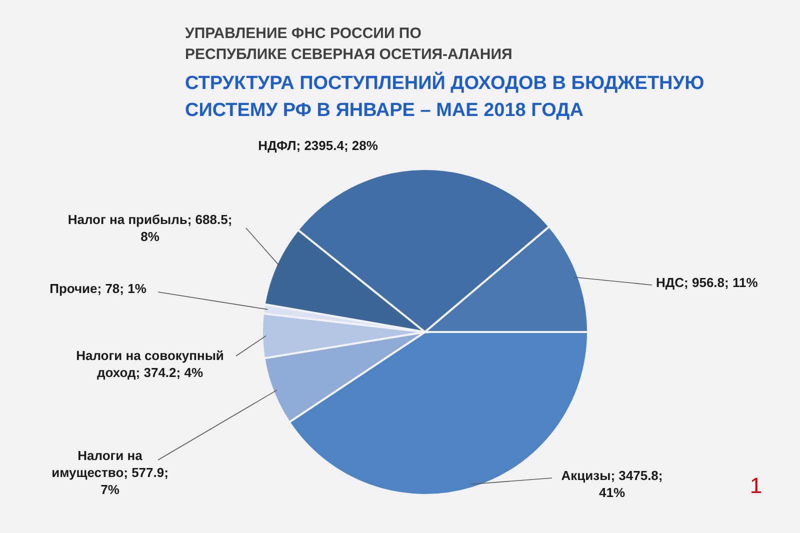  What do you see at coordinates (150, 364) in the screenshot?
I see `slice-label: Налоги на совокупный доход; 374.2; 4%` at bounding box center [150, 364].